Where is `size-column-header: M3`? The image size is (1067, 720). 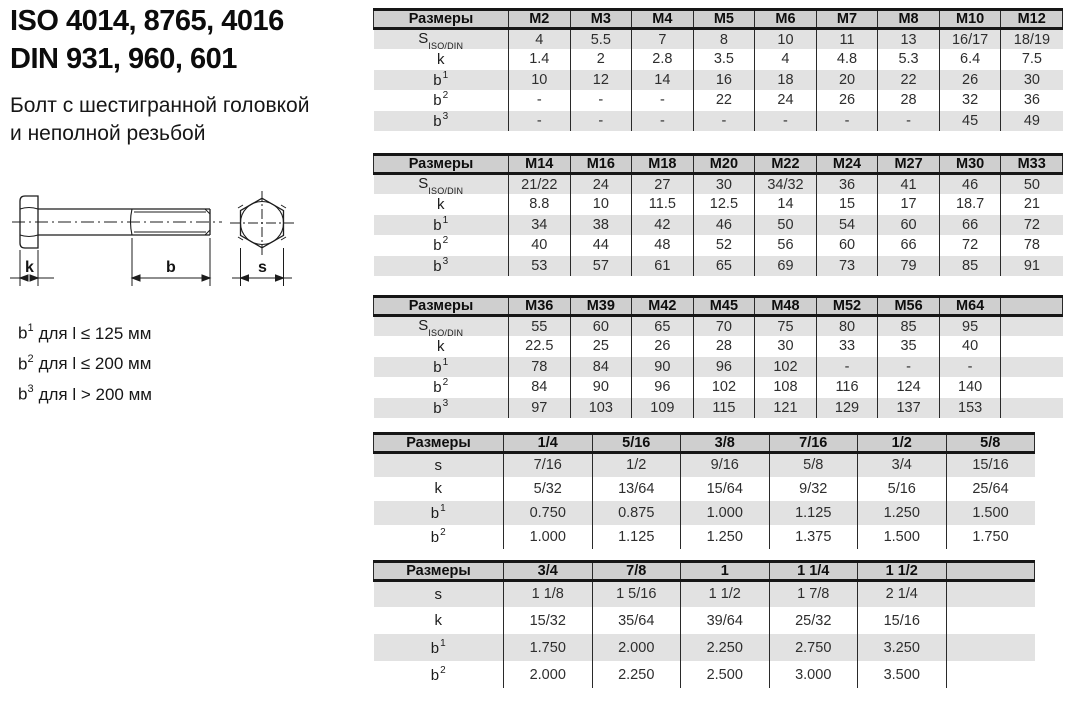
size-column-header: M3 is located at coordinates (600, 19).